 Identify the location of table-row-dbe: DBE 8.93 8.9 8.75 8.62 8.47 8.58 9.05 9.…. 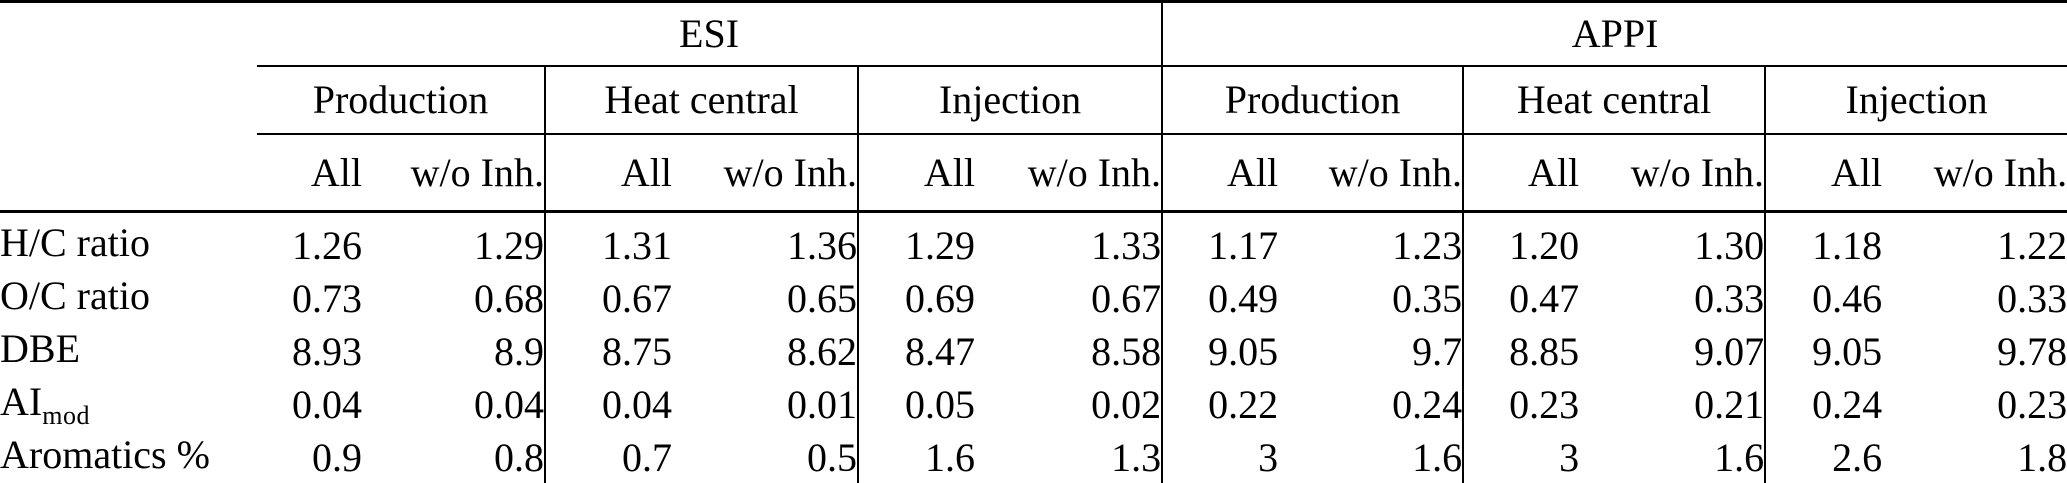
(1033, 351).